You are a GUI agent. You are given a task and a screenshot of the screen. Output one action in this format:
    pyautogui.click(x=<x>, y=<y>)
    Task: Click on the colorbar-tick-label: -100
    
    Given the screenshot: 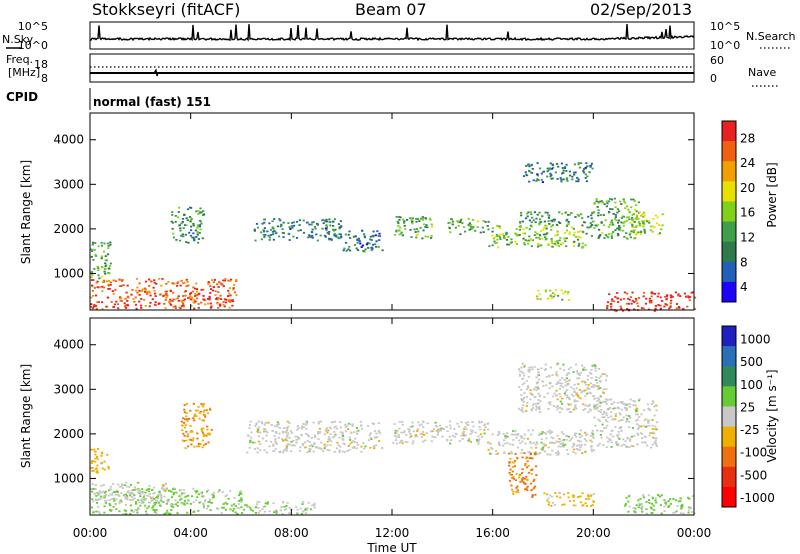 What is the action you would take?
    pyautogui.click(x=753, y=453)
    